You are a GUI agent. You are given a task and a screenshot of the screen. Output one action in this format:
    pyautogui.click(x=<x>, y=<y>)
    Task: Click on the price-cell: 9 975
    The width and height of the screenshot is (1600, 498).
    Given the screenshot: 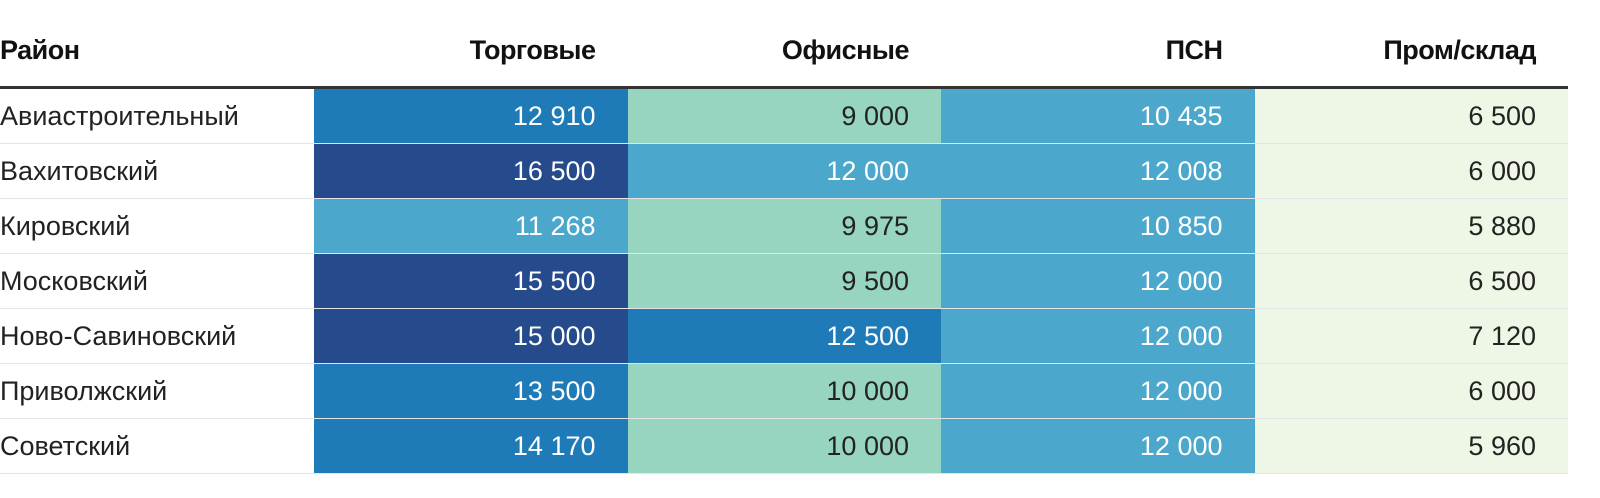 What is the action you would take?
    pyautogui.click(x=784, y=226)
    